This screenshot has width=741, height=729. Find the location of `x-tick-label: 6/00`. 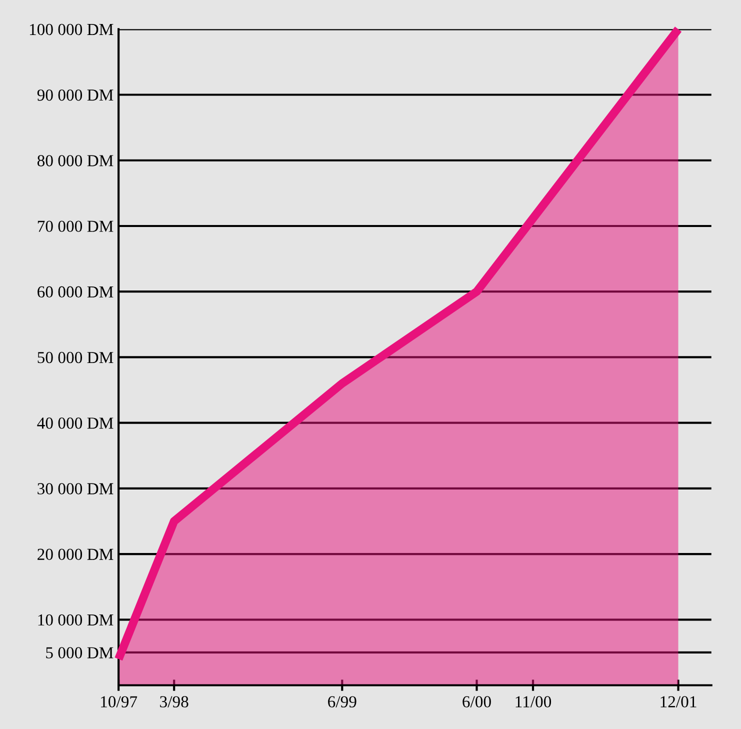

x-tick-label: 6/00 is located at coordinates (476, 702).